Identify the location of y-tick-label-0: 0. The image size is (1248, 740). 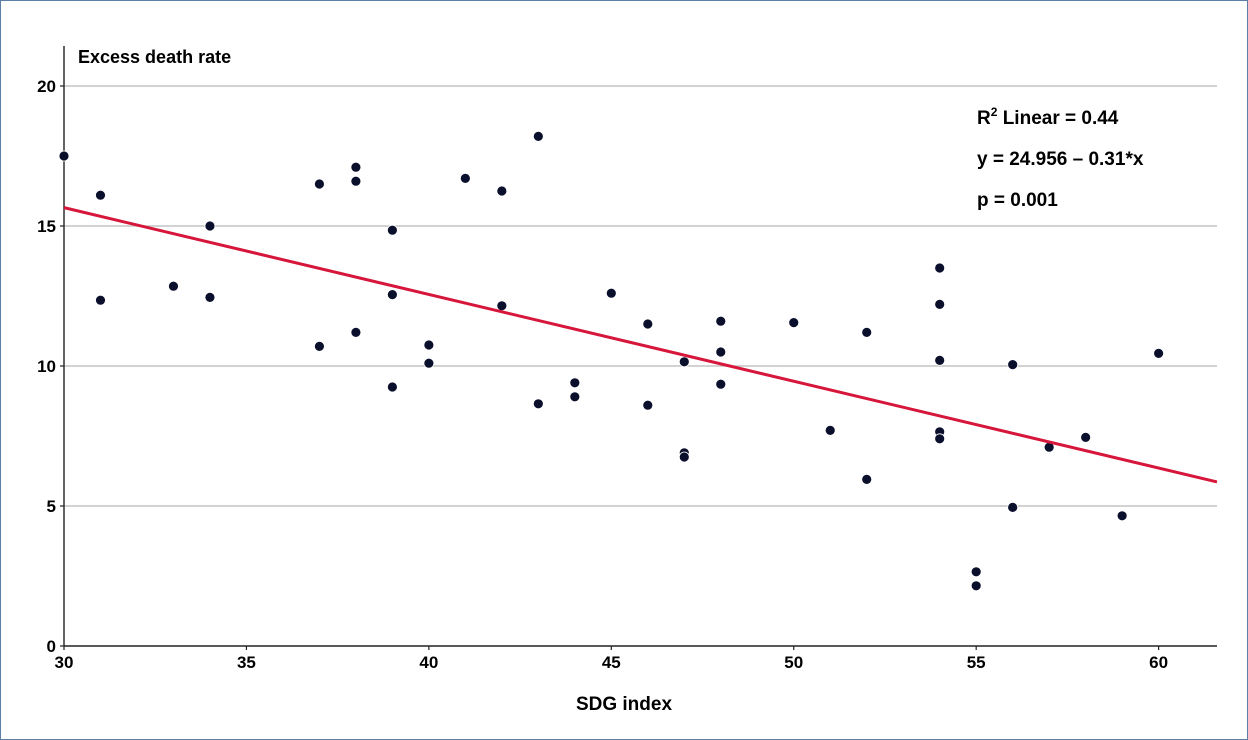
(51, 646).